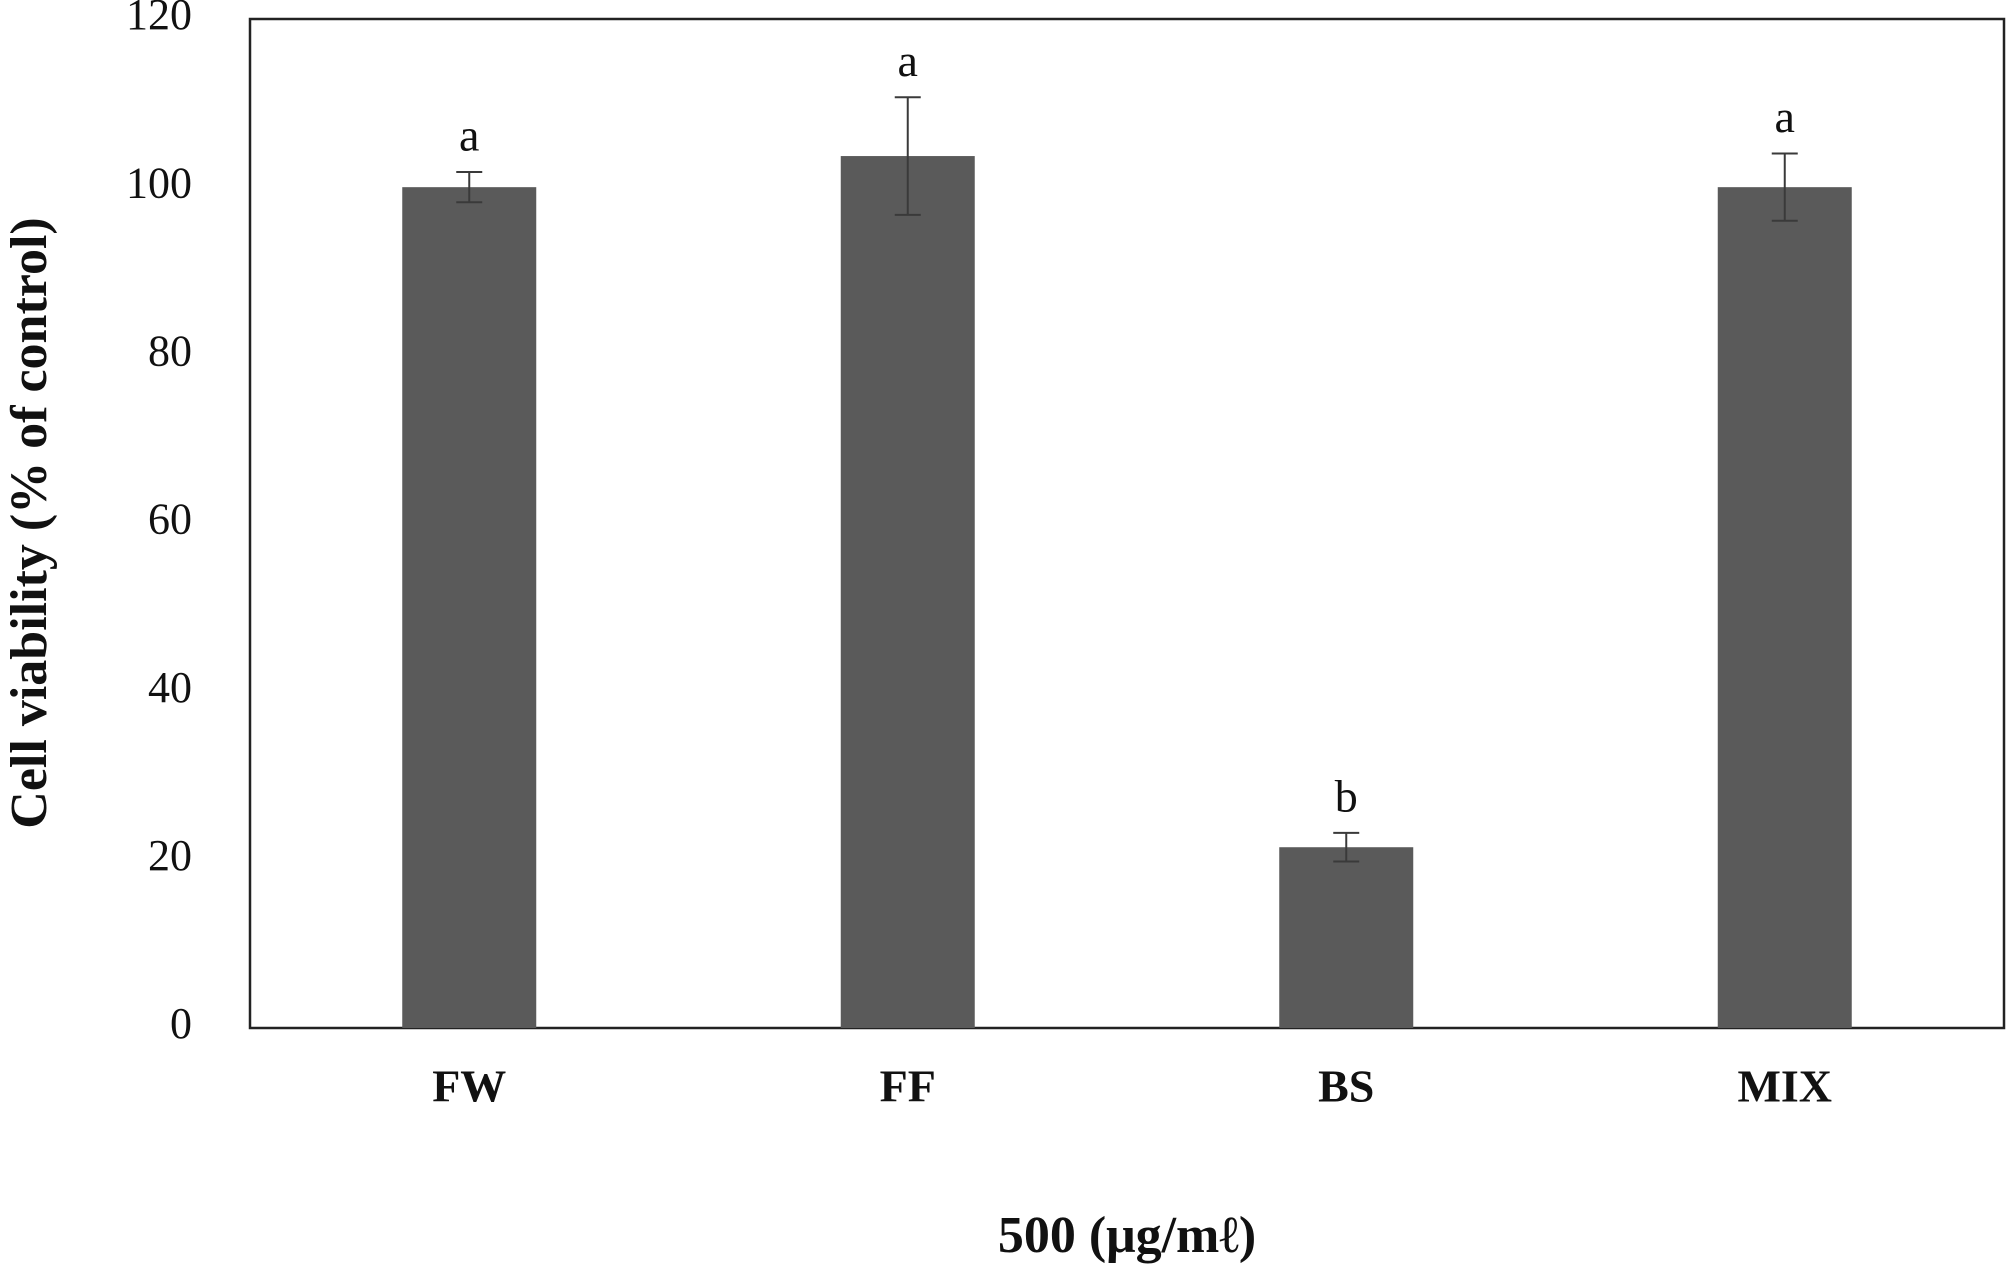  Describe the element at coordinates (170, 519) in the screenshot. I see `y-tick-label: 60` at that location.